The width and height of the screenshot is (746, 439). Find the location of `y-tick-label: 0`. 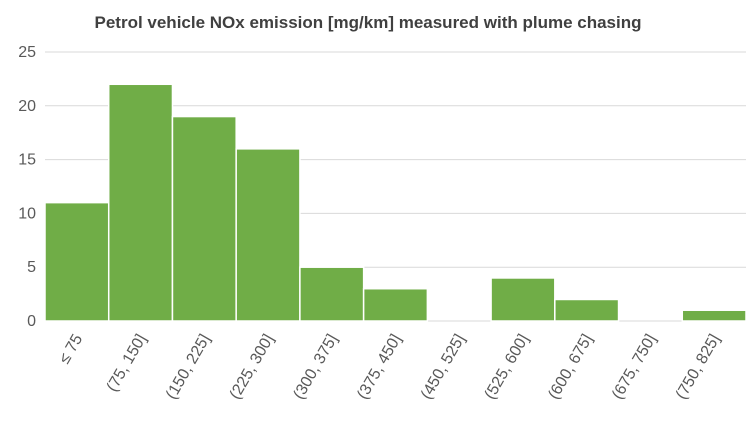

y-tick-label: 0 is located at coordinates (31, 321).